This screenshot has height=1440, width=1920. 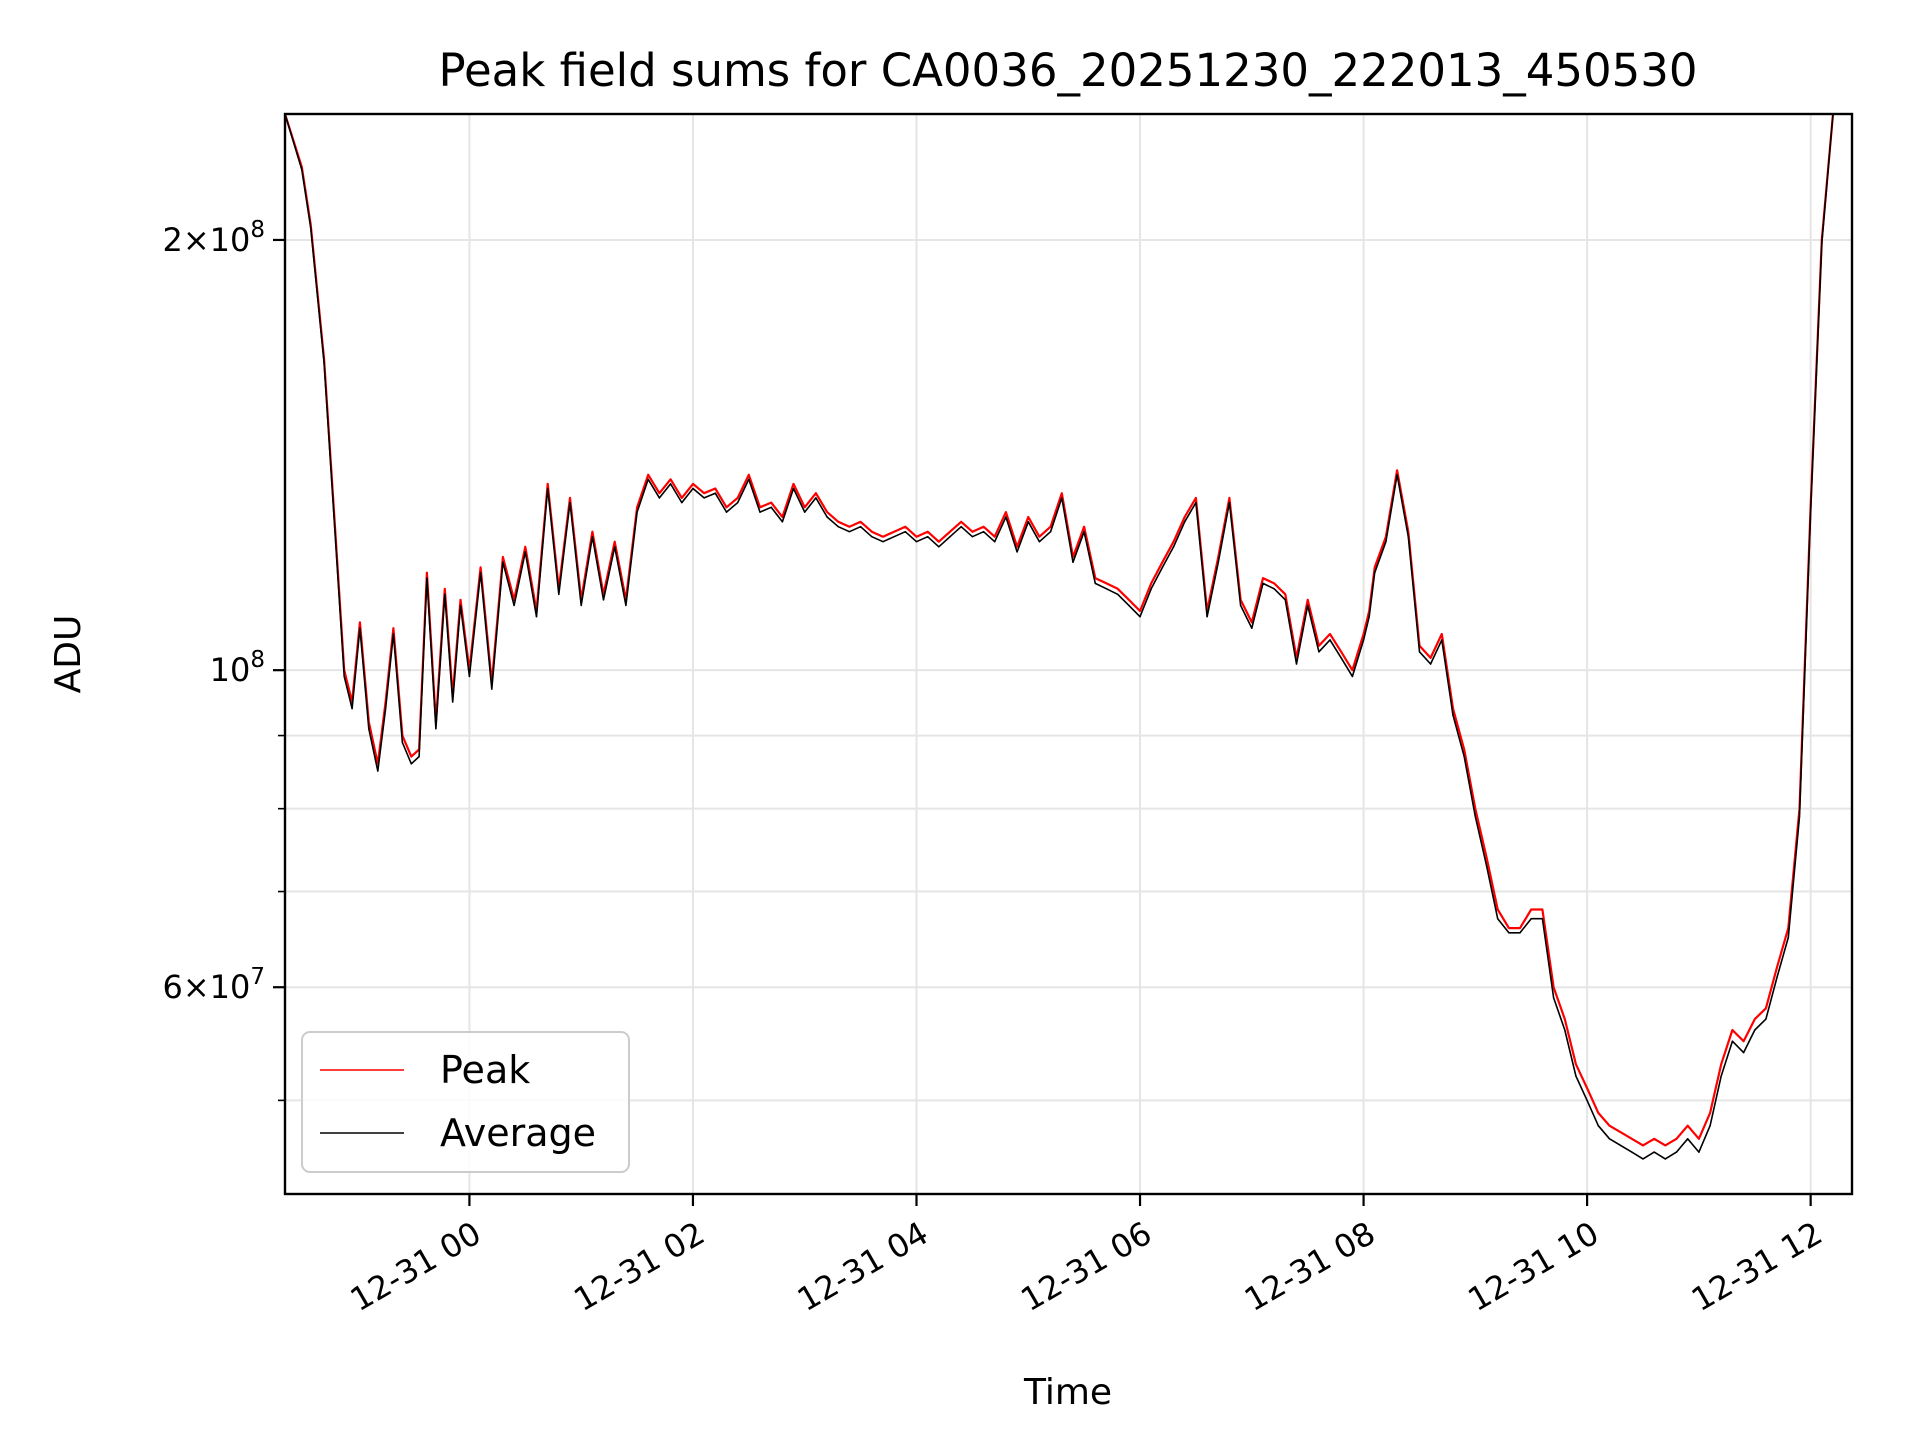 I want to click on legend-label-average: Average, so click(x=518, y=1133).